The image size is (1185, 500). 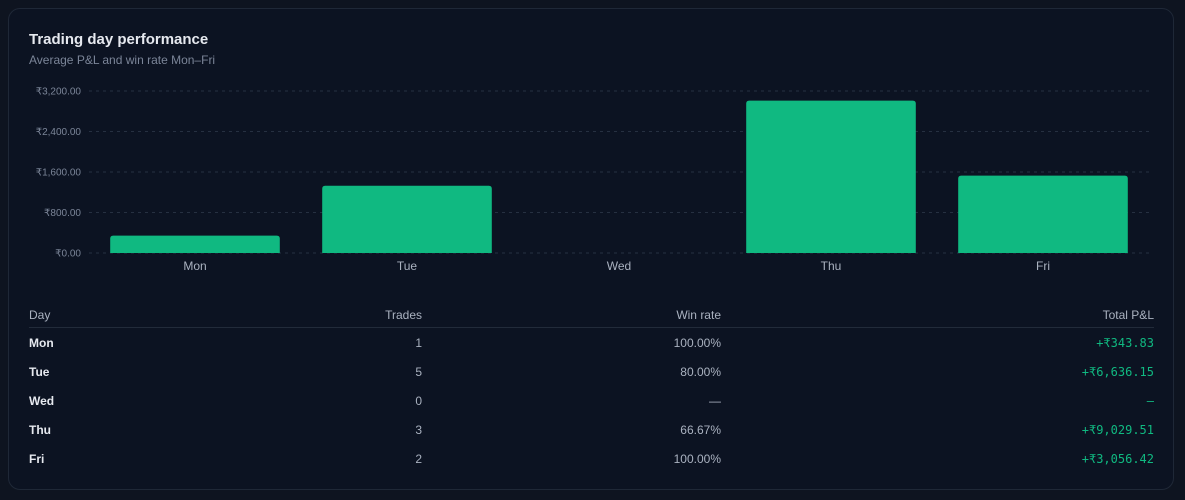 What do you see at coordinates (418, 371) in the screenshot?
I see `cell-trades: 5` at bounding box center [418, 371].